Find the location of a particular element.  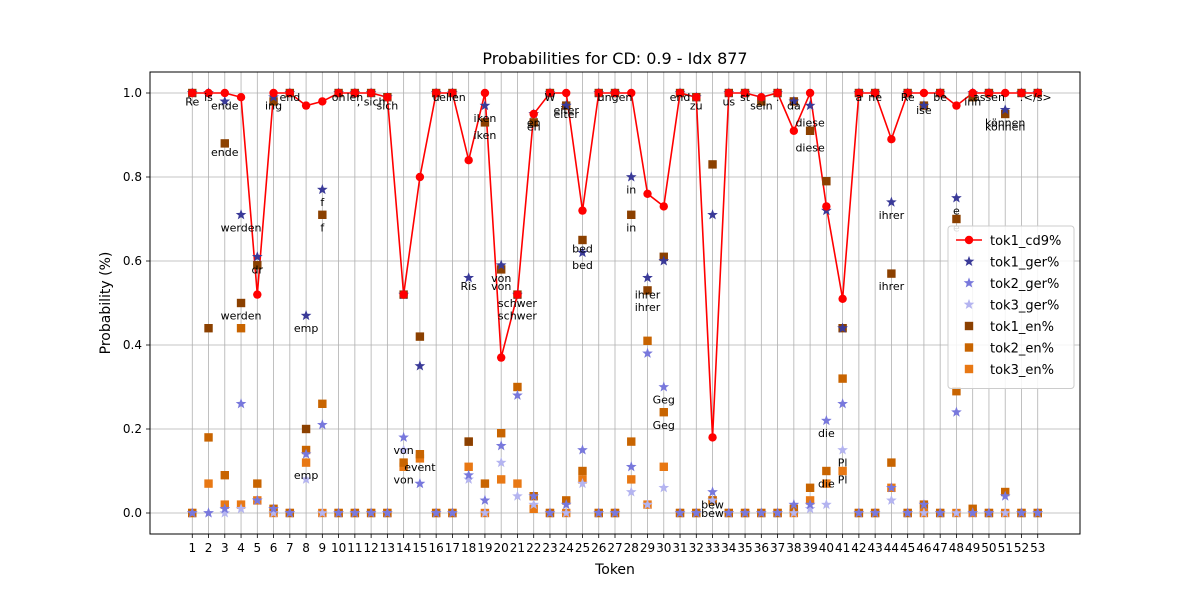

x-tick-label: 12 is located at coordinates (370, 548).